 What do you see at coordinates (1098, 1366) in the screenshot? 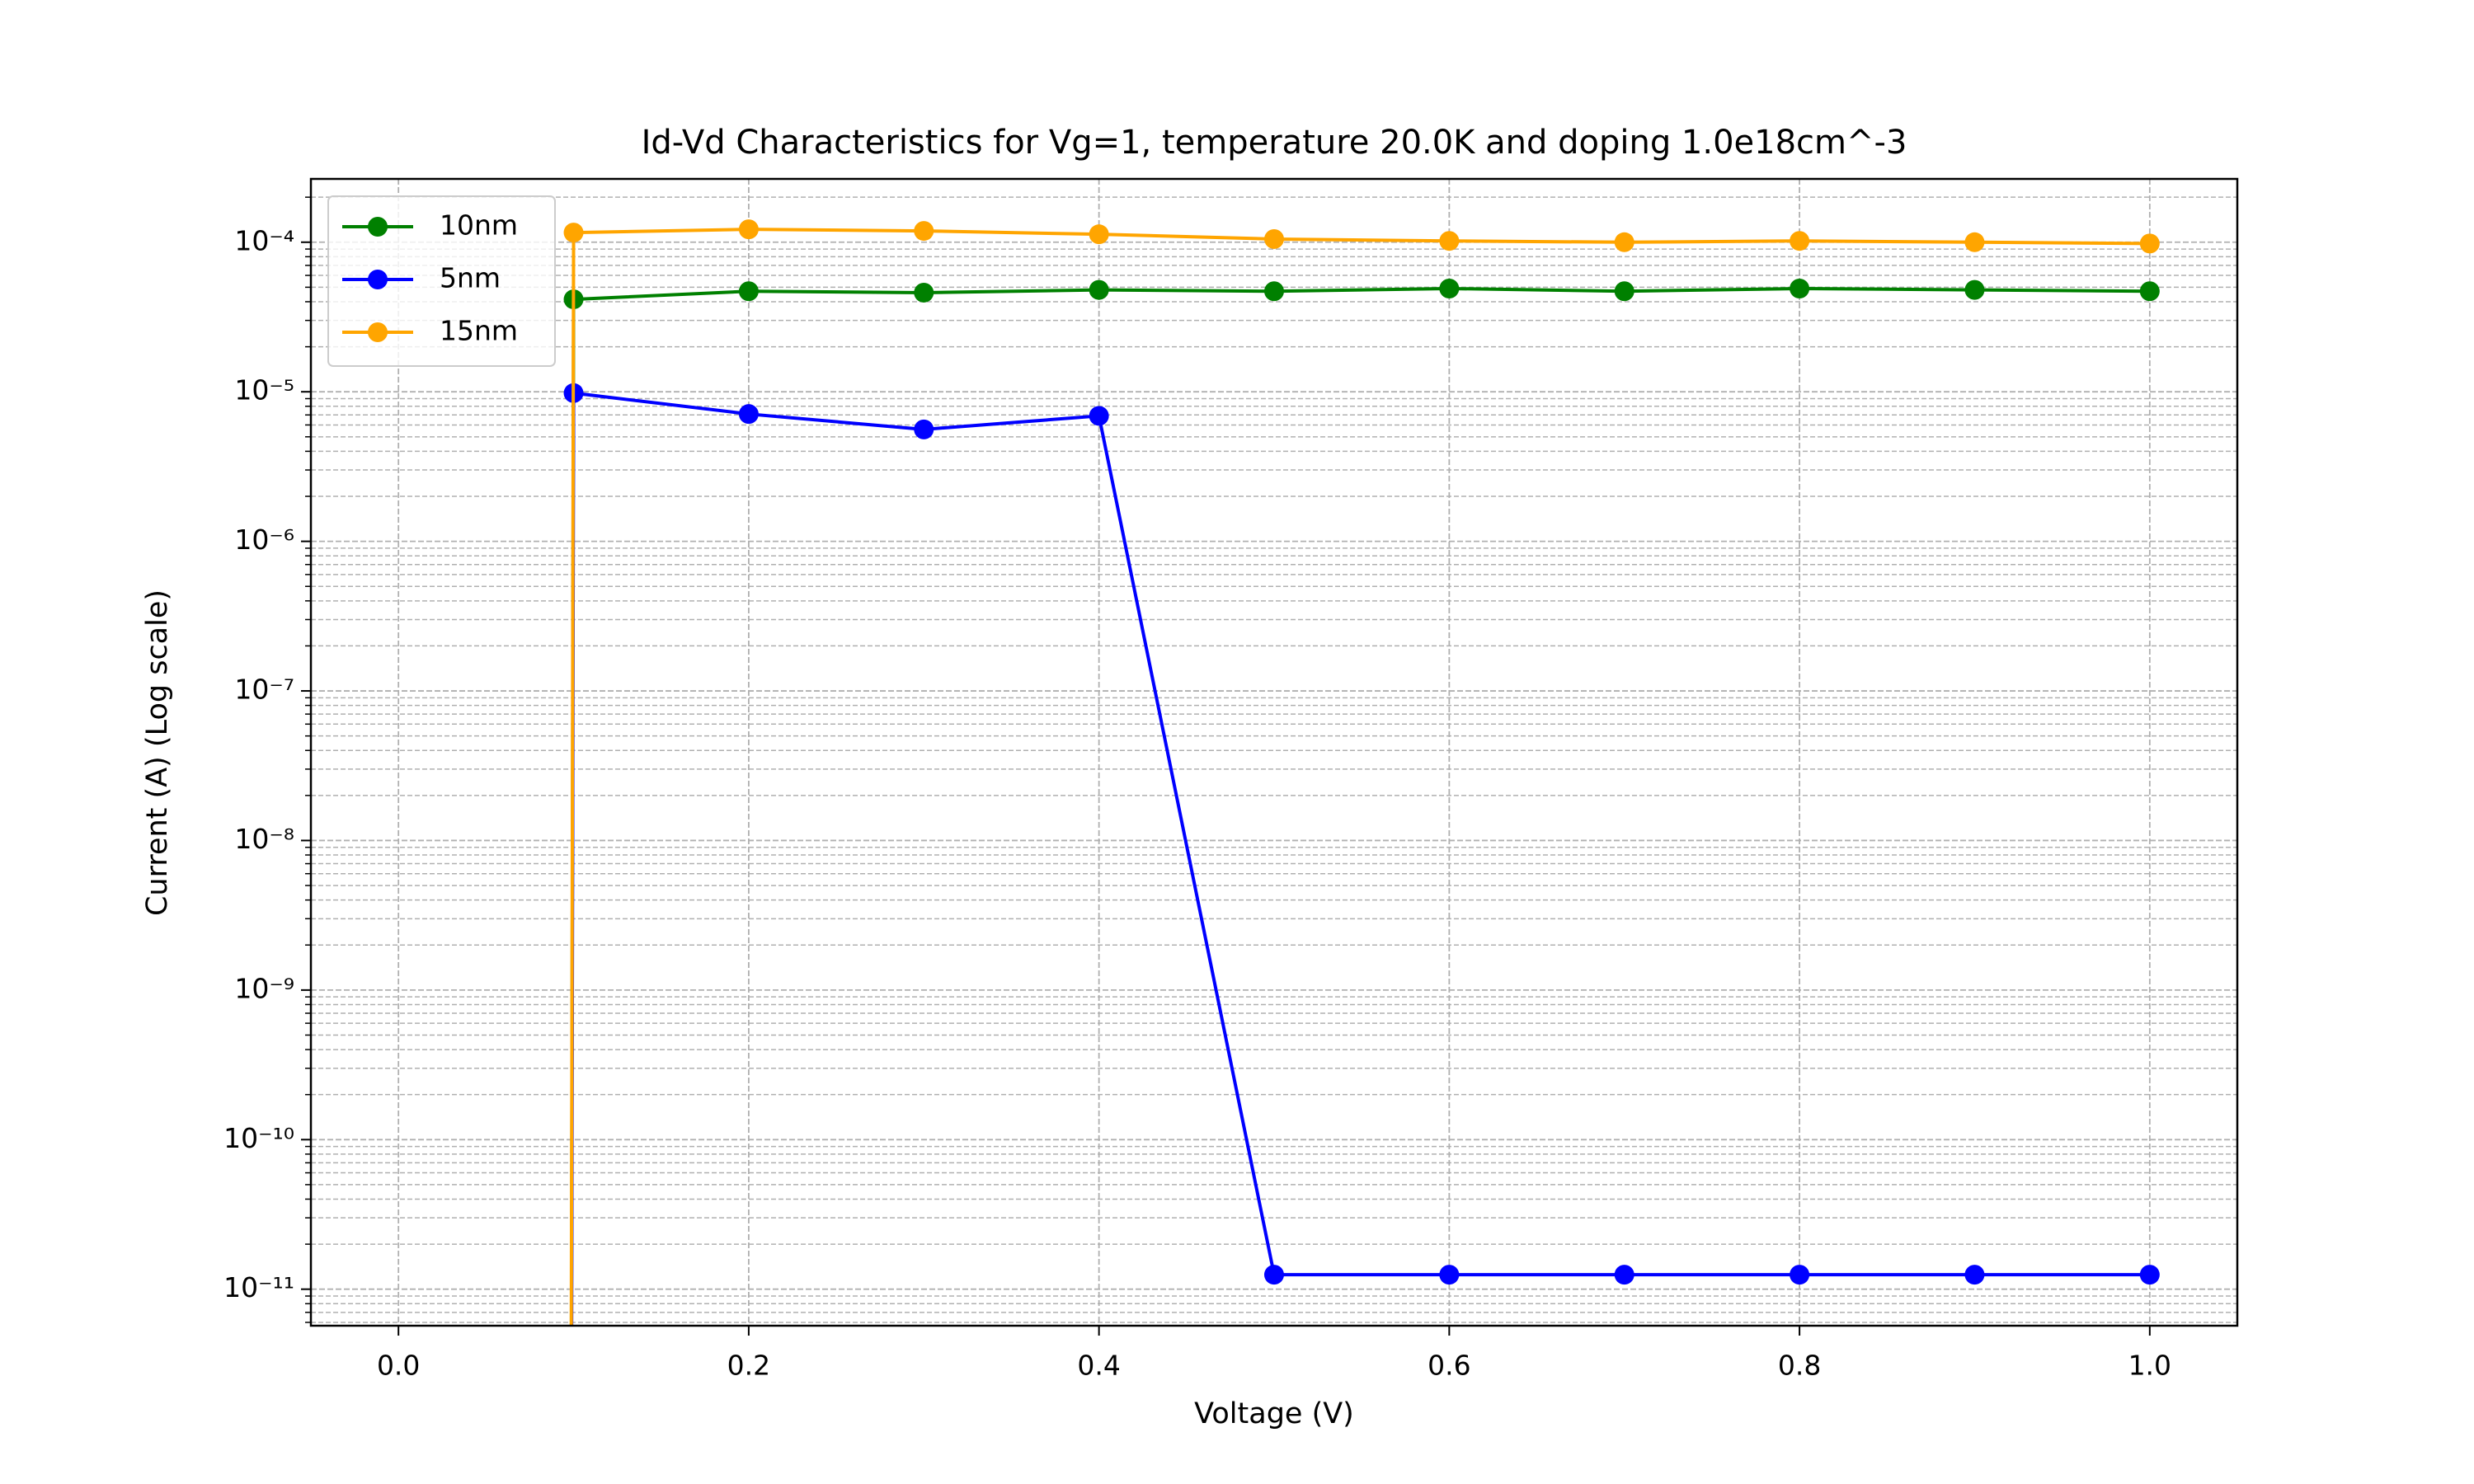
I see `x-tick-label: 0.4` at bounding box center [1098, 1366].